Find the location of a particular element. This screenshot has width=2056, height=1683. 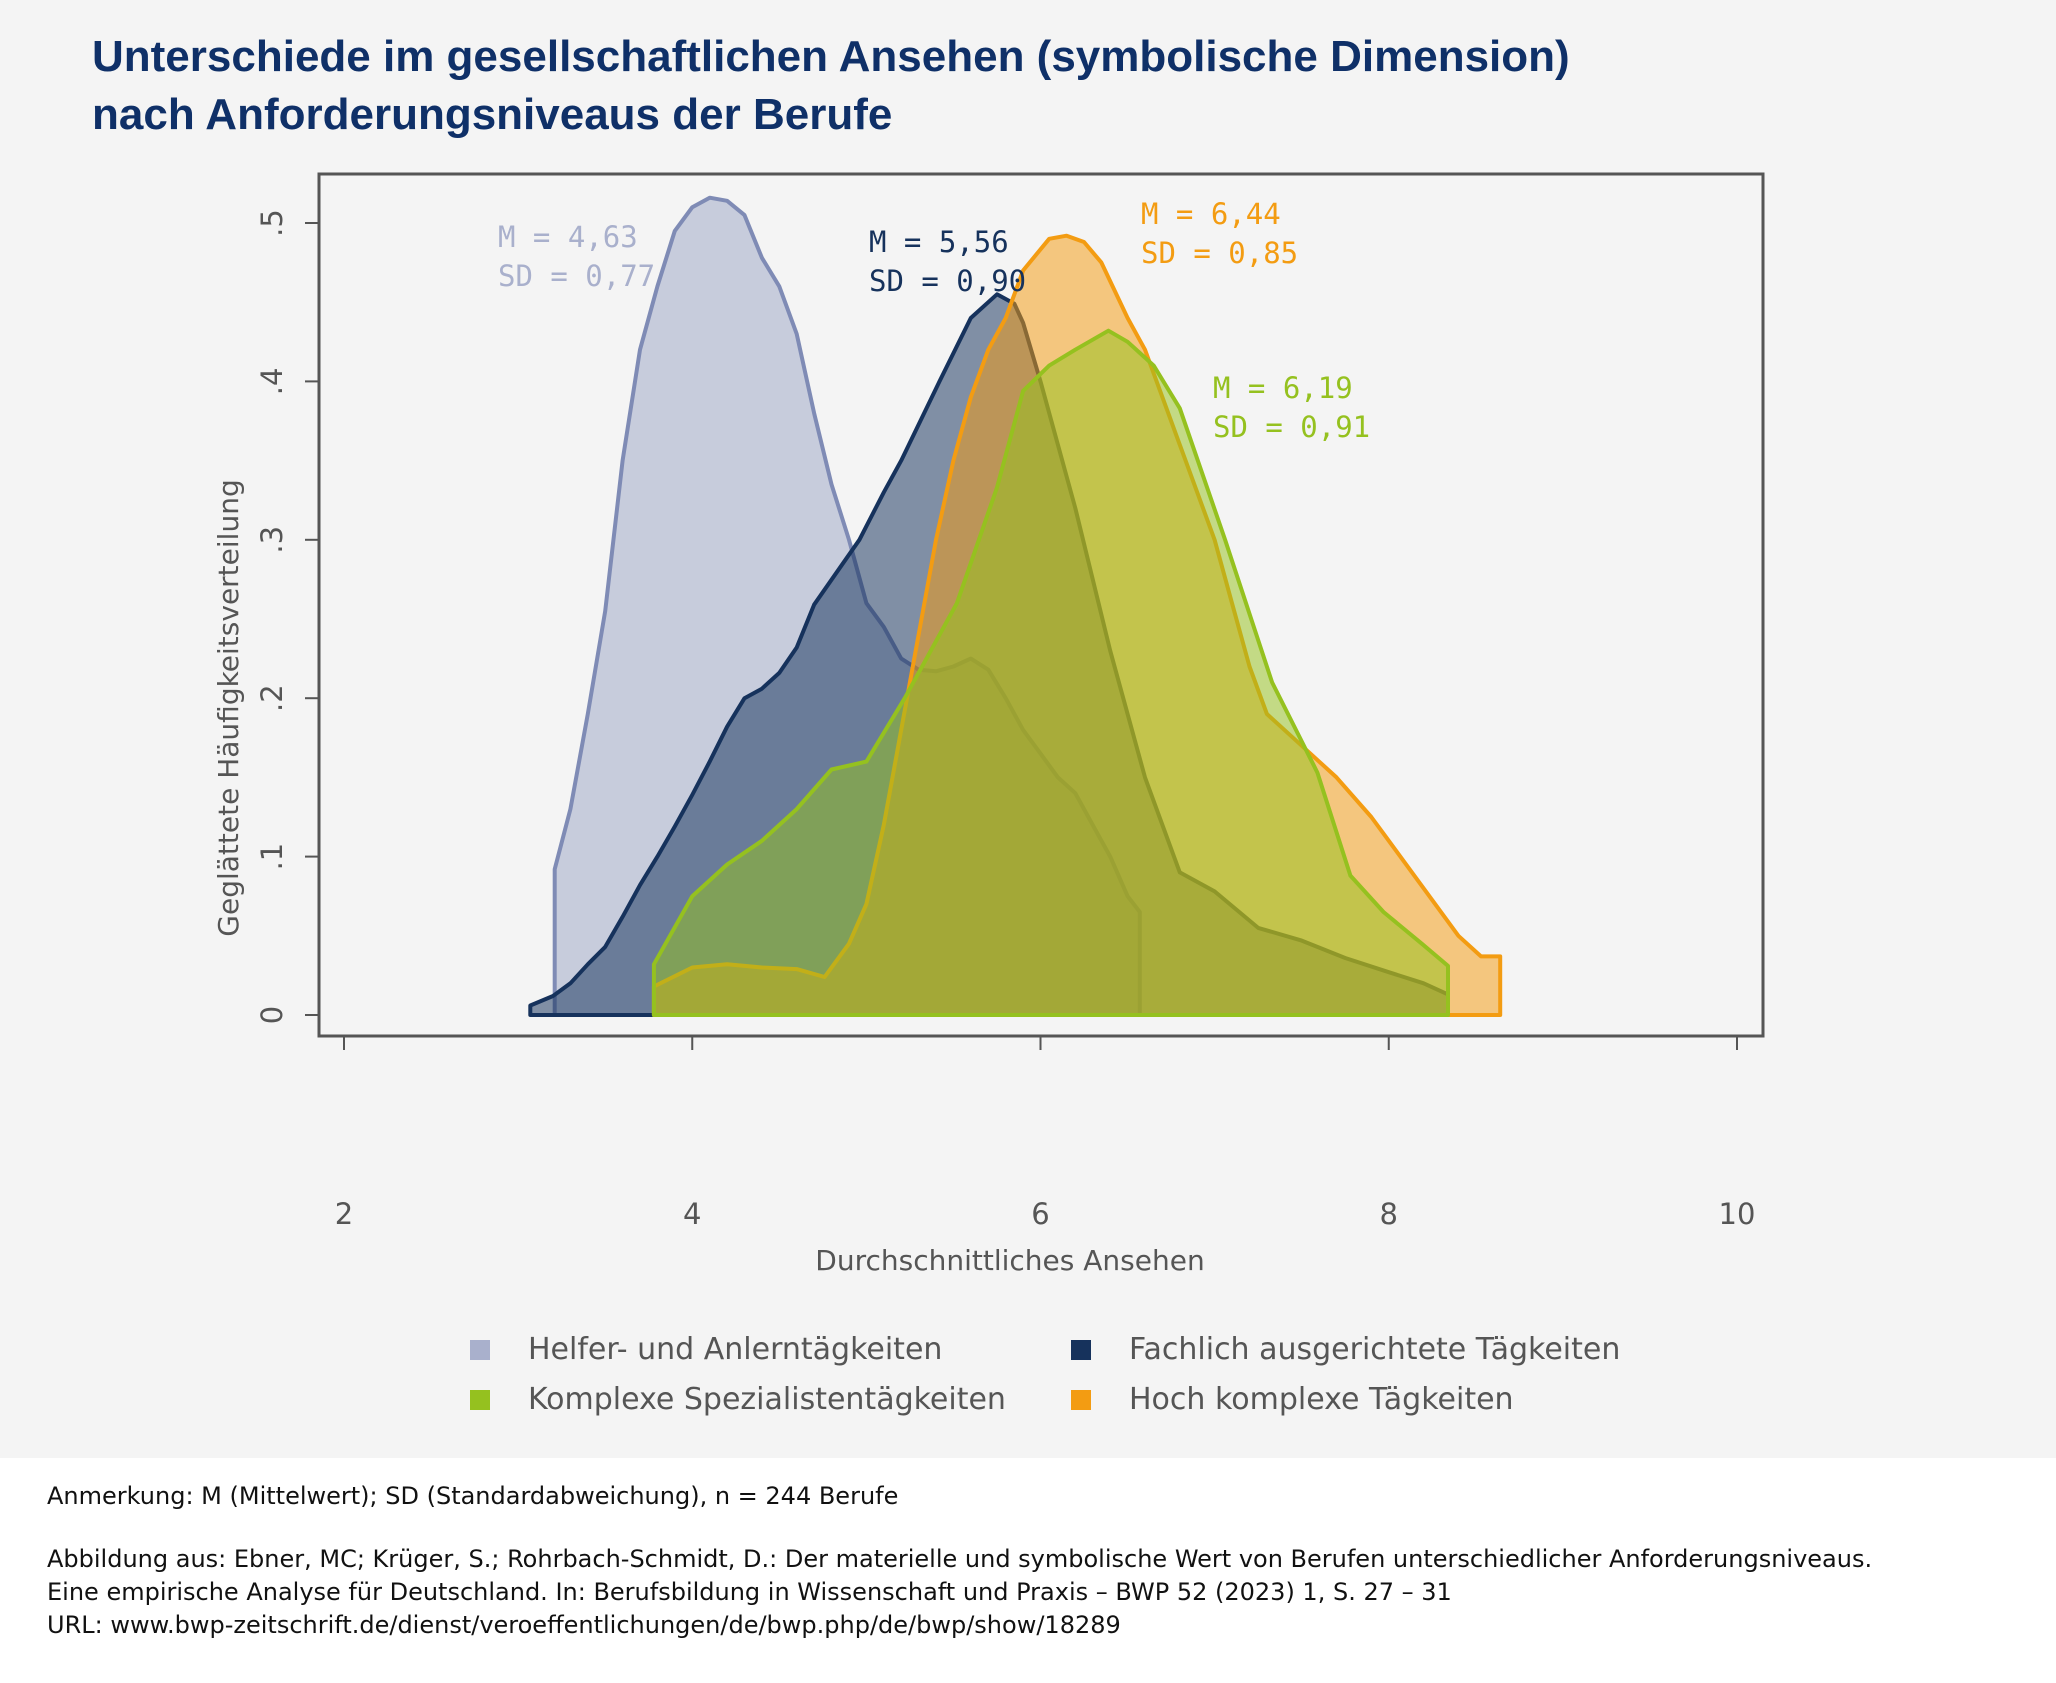

series-annotation: M = 6,19 is located at coordinates (1283, 388).